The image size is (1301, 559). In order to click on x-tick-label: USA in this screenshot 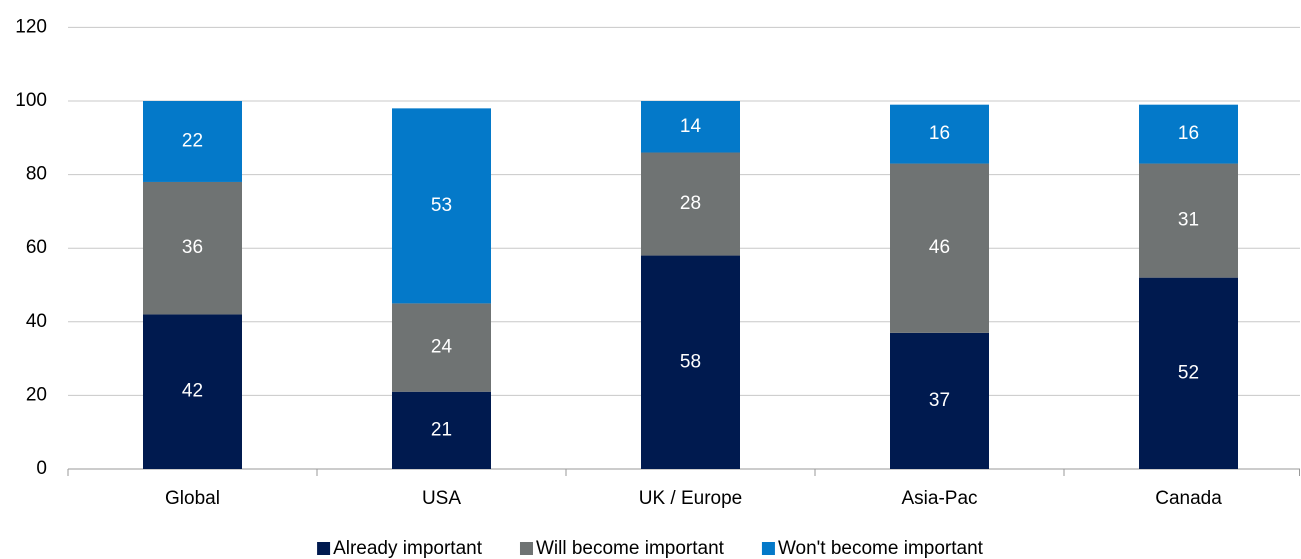, I will do `click(441, 498)`.